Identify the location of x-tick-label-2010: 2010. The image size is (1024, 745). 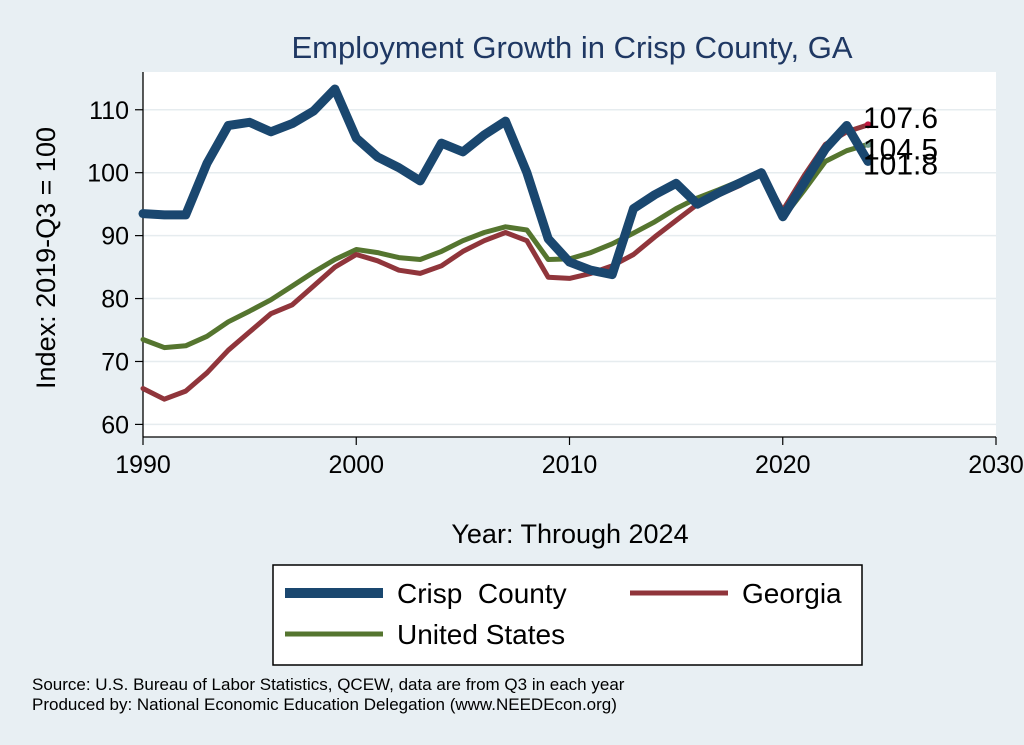
(570, 465).